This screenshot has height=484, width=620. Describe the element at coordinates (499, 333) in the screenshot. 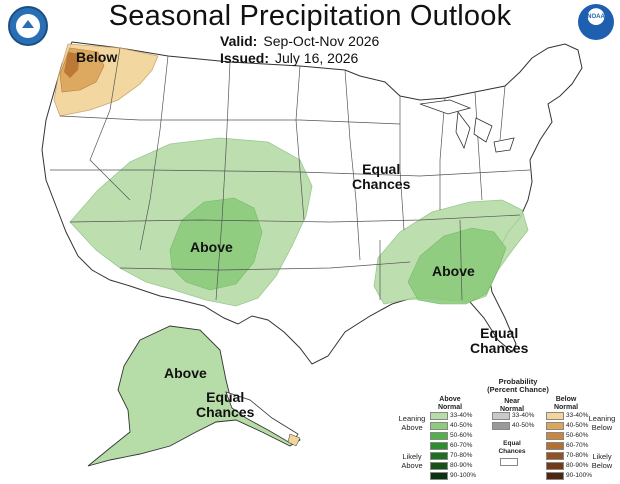

I see `label-equal-fl-line1: Equal` at that location.